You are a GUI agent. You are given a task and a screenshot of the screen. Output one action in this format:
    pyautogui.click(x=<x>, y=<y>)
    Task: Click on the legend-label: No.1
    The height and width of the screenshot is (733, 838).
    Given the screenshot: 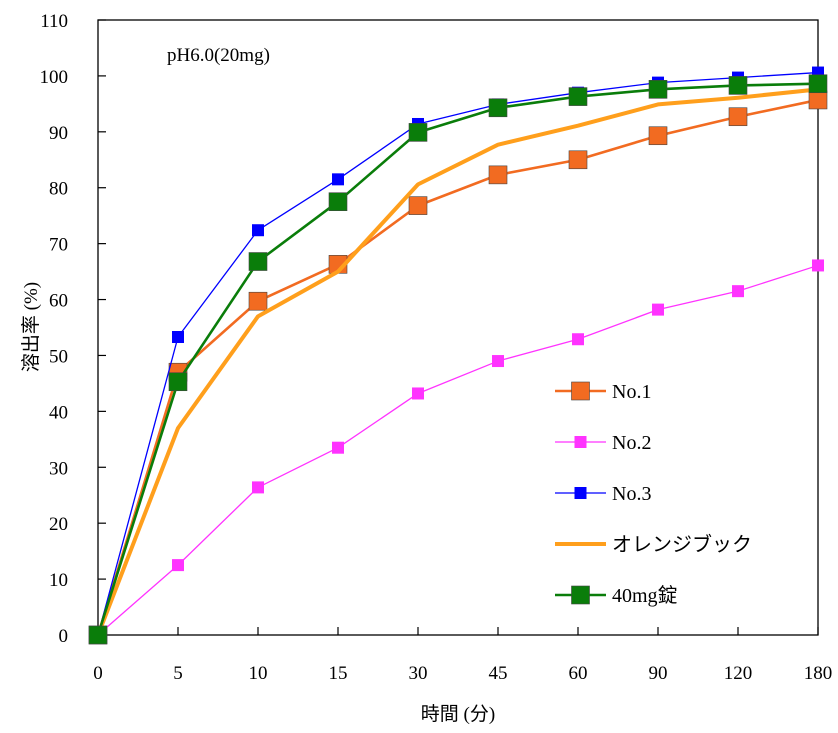 What is the action you would take?
    pyautogui.click(x=631, y=392)
    